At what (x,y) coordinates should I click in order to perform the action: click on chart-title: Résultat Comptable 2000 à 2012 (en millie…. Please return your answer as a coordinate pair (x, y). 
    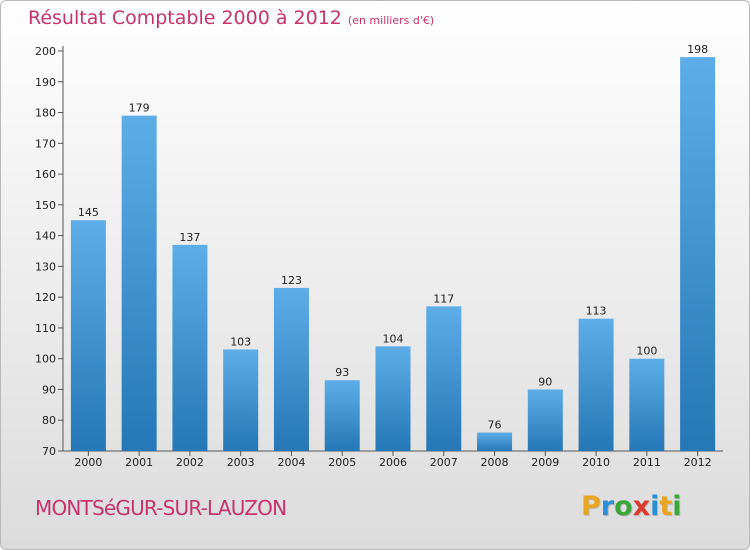
    Looking at the image, I should click on (231, 18).